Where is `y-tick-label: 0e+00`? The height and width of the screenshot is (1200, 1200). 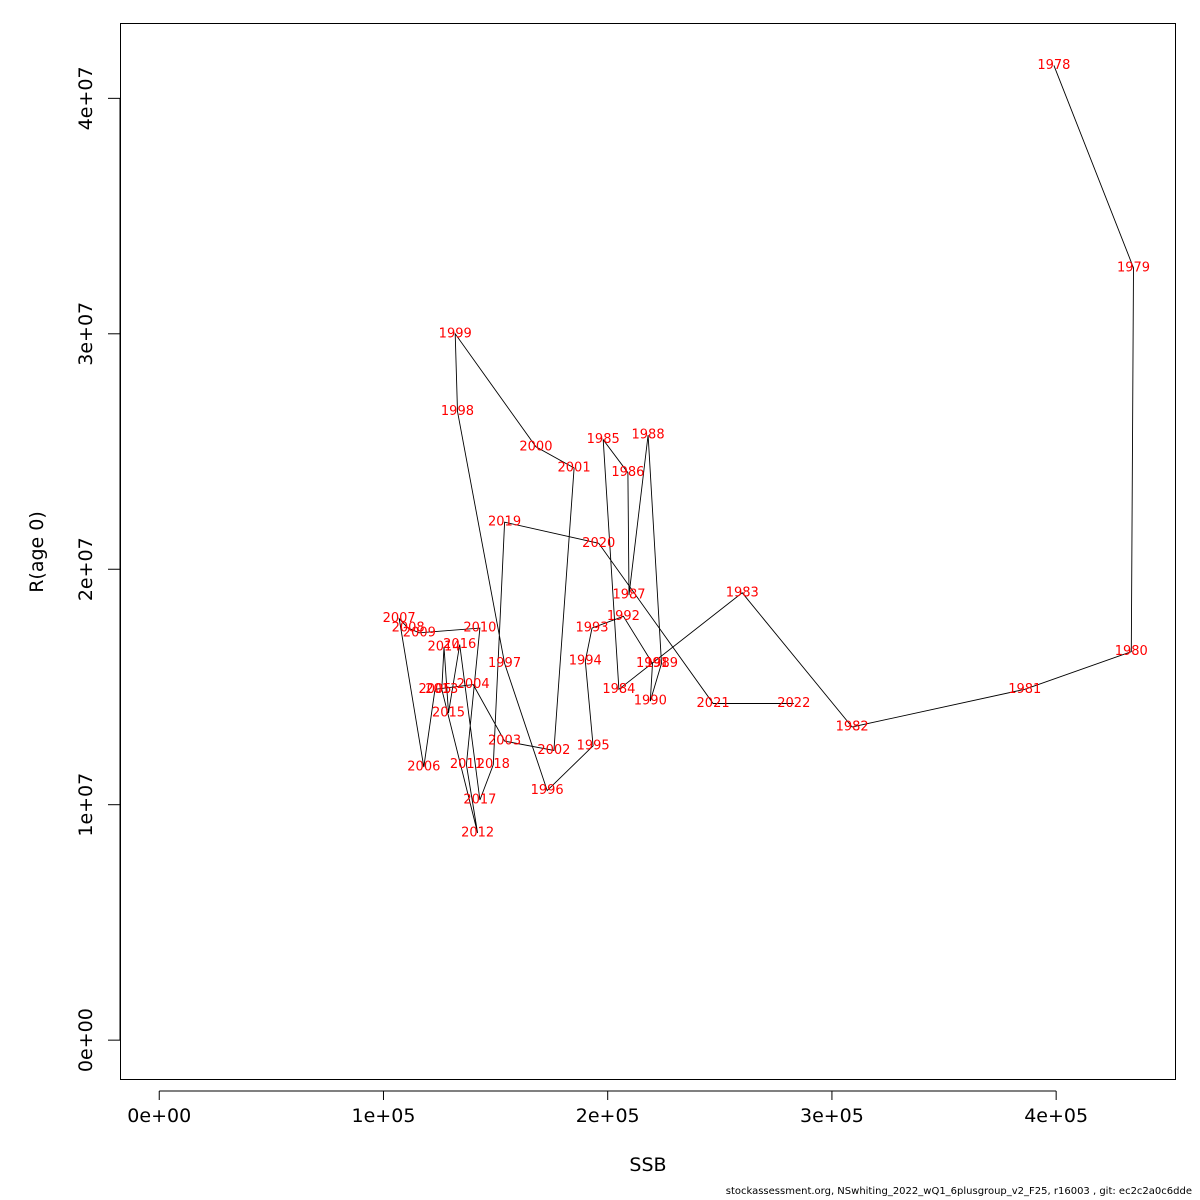
y-tick-label: 0e+00 is located at coordinates (86, 1040).